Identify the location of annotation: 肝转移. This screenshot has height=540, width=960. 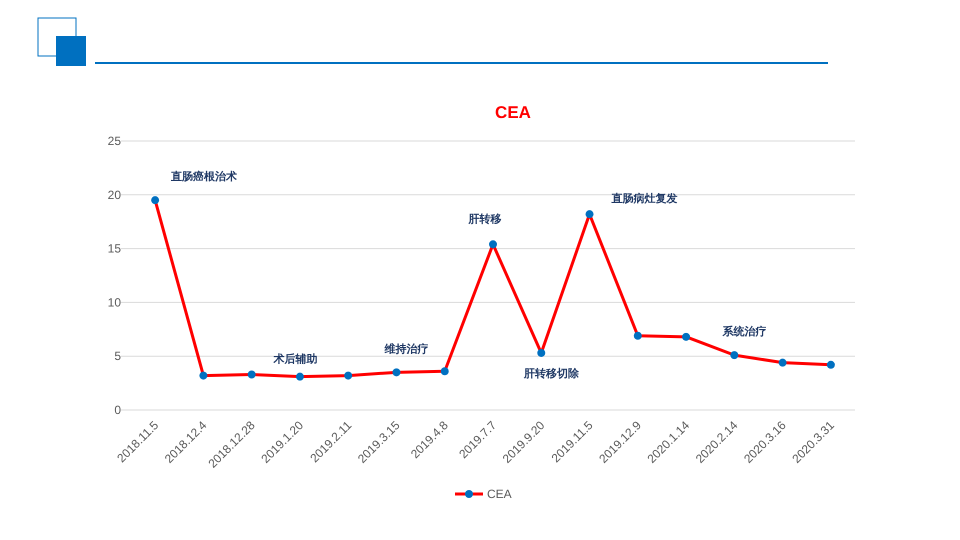
(485, 219).